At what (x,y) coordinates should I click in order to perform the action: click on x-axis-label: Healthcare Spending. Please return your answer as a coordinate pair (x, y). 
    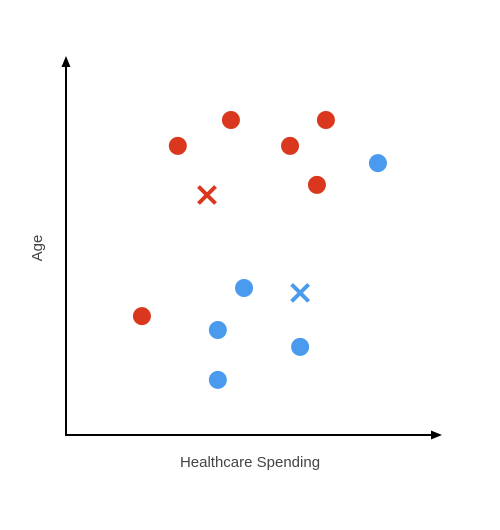
    Looking at the image, I should click on (250, 462).